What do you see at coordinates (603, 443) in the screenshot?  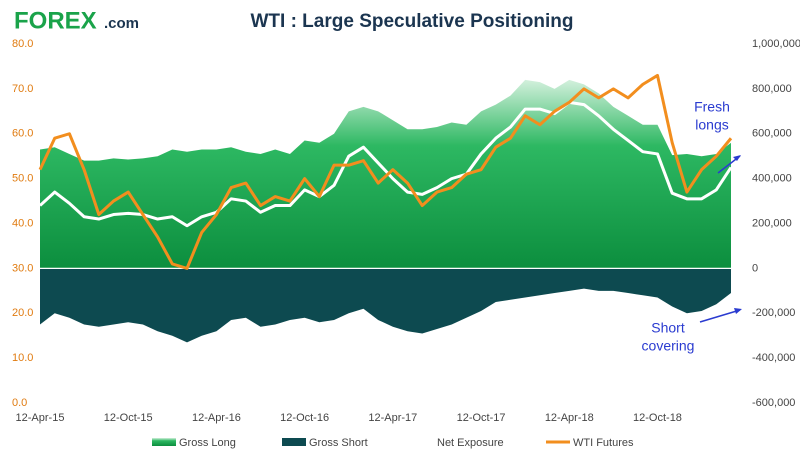 I see `legend-label: WTI Futures` at bounding box center [603, 443].